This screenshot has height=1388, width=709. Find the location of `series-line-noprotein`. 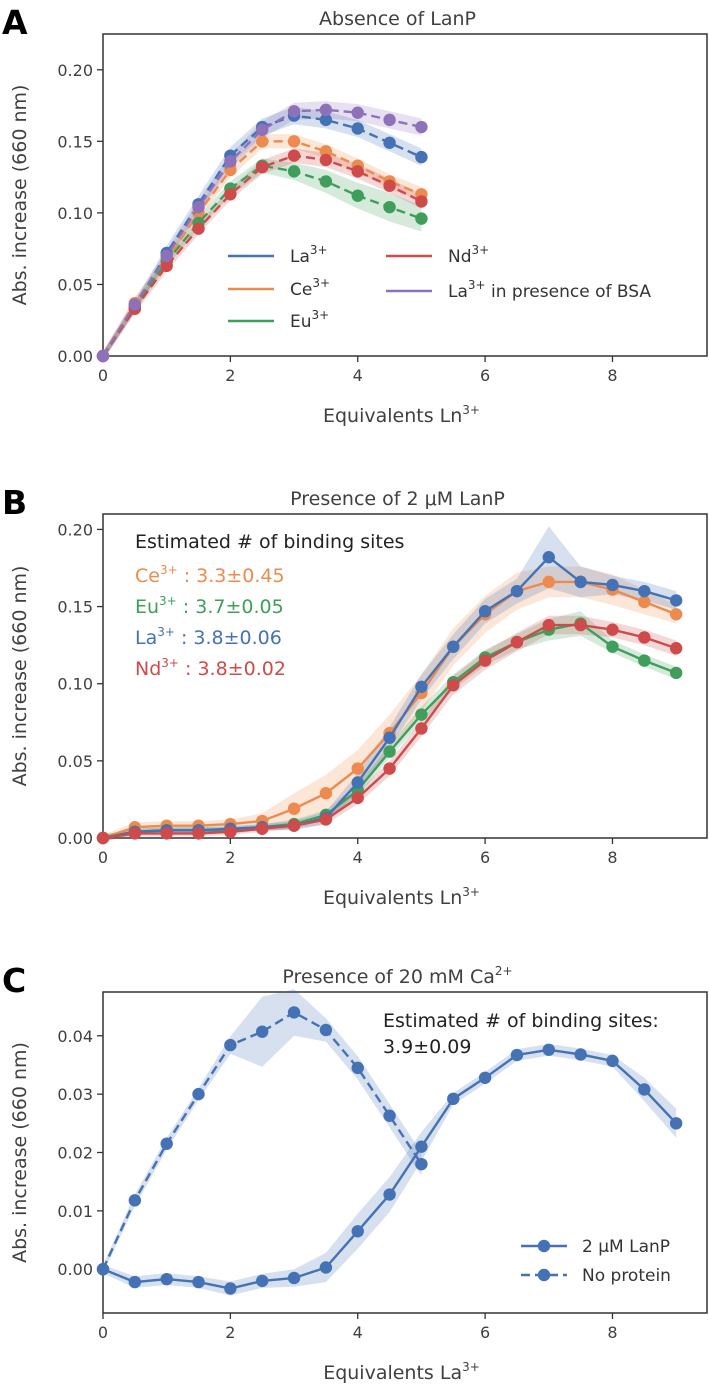

series-line-noprotein is located at coordinates (262, 1140).